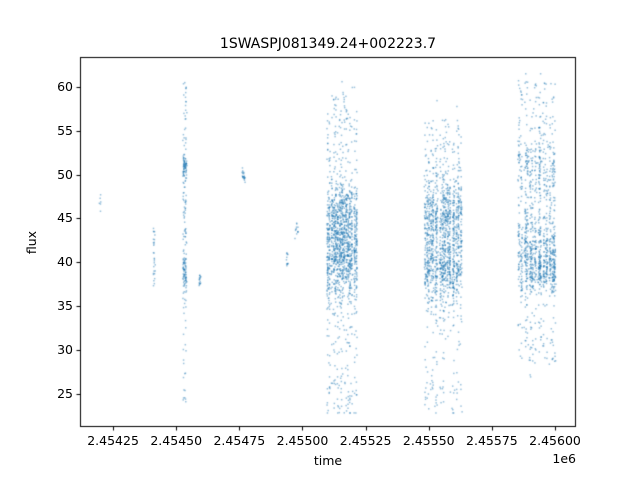 Image resolution: width=640 pixels, height=480 pixels. I want to click on x-tick-label: 2.45575, so click(492, 440).